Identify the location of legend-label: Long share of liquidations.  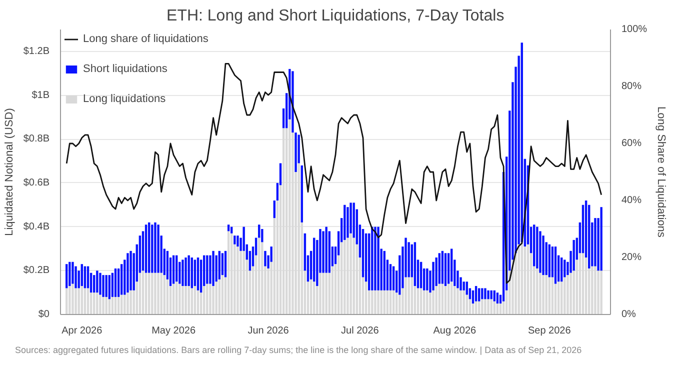
(145, 39).